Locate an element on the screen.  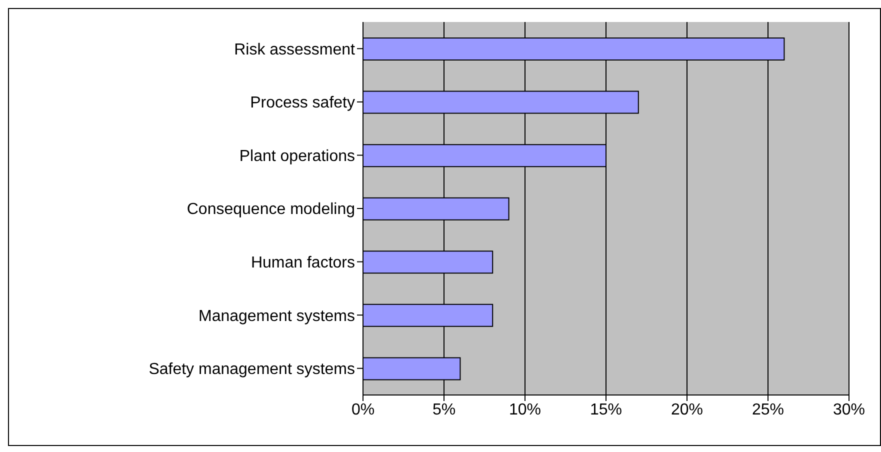
y-tick-label: Risk assessment is located at coordinates (295, 49).